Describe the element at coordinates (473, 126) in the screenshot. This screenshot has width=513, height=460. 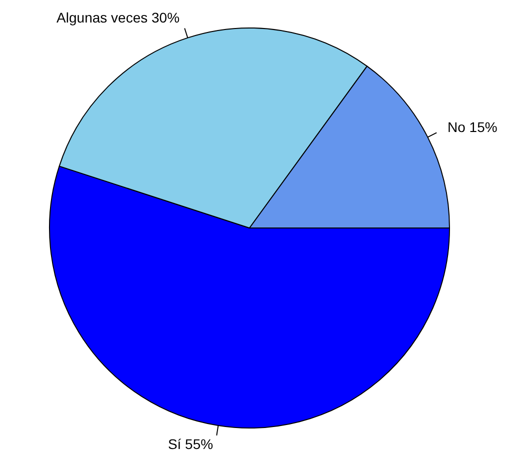
I see `slice-label: No 15%` at that location.